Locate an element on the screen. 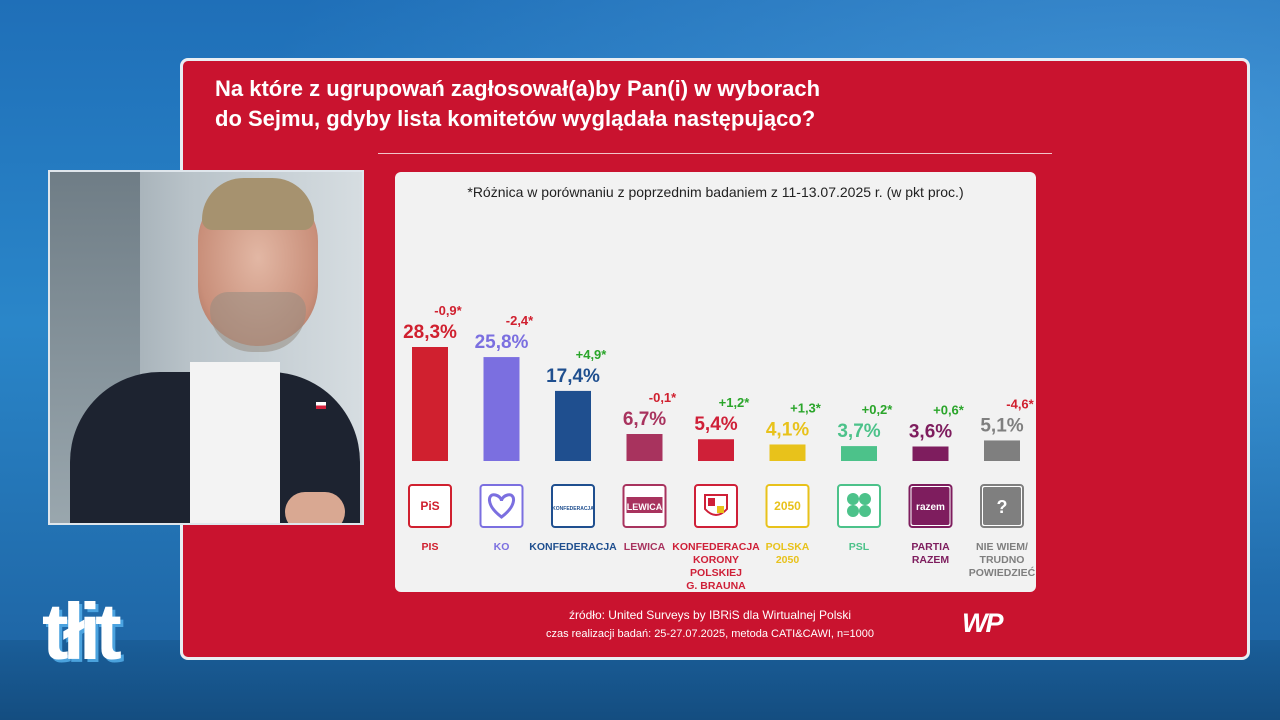 Image resolution: width=1280 pixels, height=720 pixels. party-logo-text-5: 2050 is located at coordinates (787, 506).